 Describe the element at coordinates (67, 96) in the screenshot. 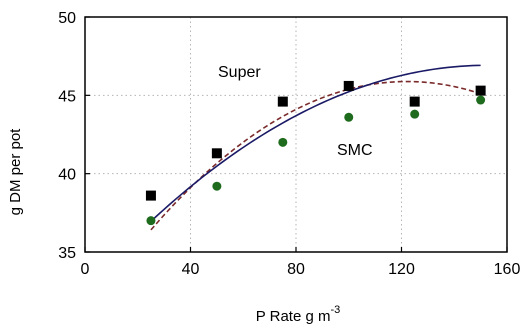

I see `y-tick-label: 45` at that location.